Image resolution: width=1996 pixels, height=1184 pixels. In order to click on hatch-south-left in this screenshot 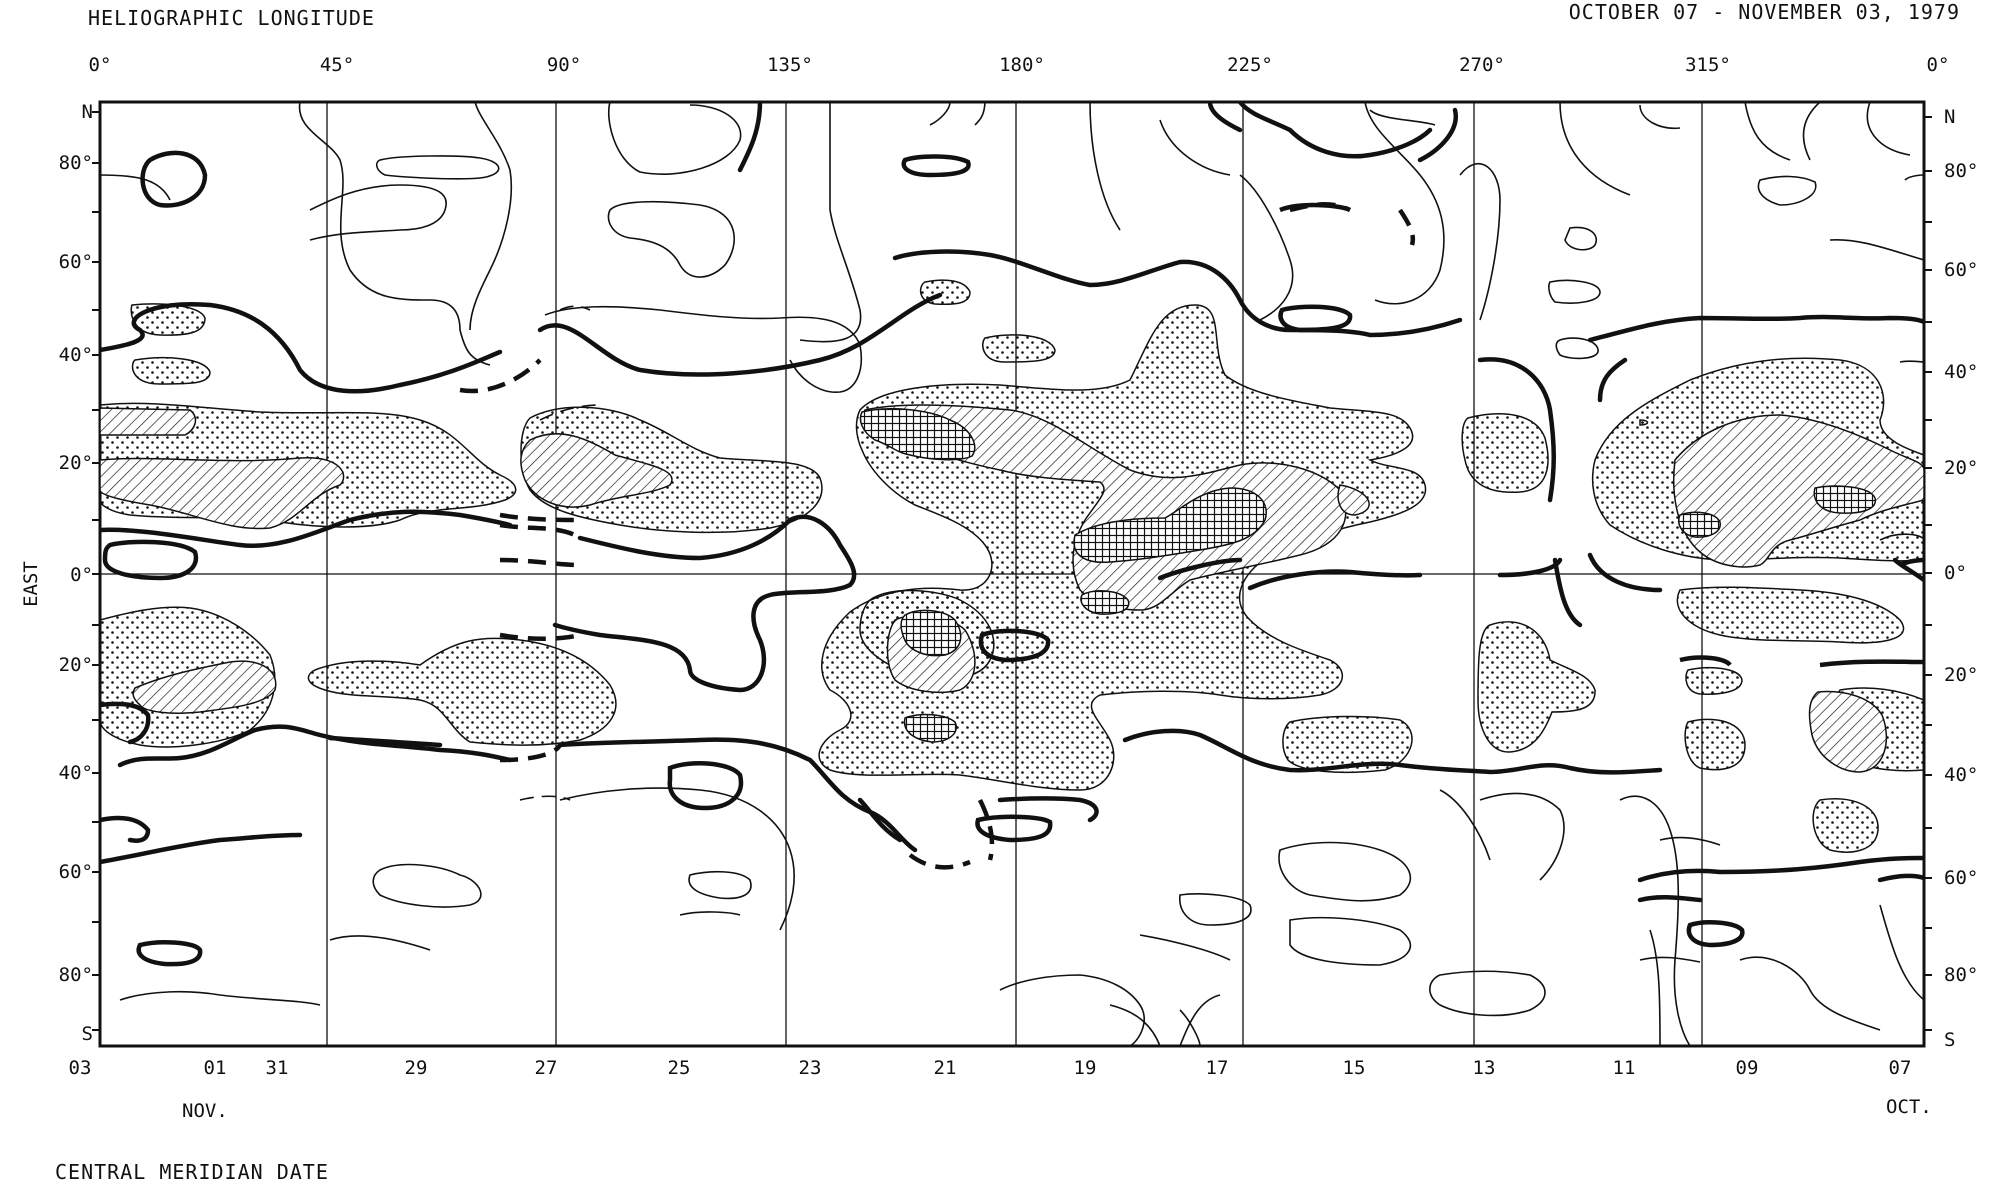, I will do `click(204, 687)`.